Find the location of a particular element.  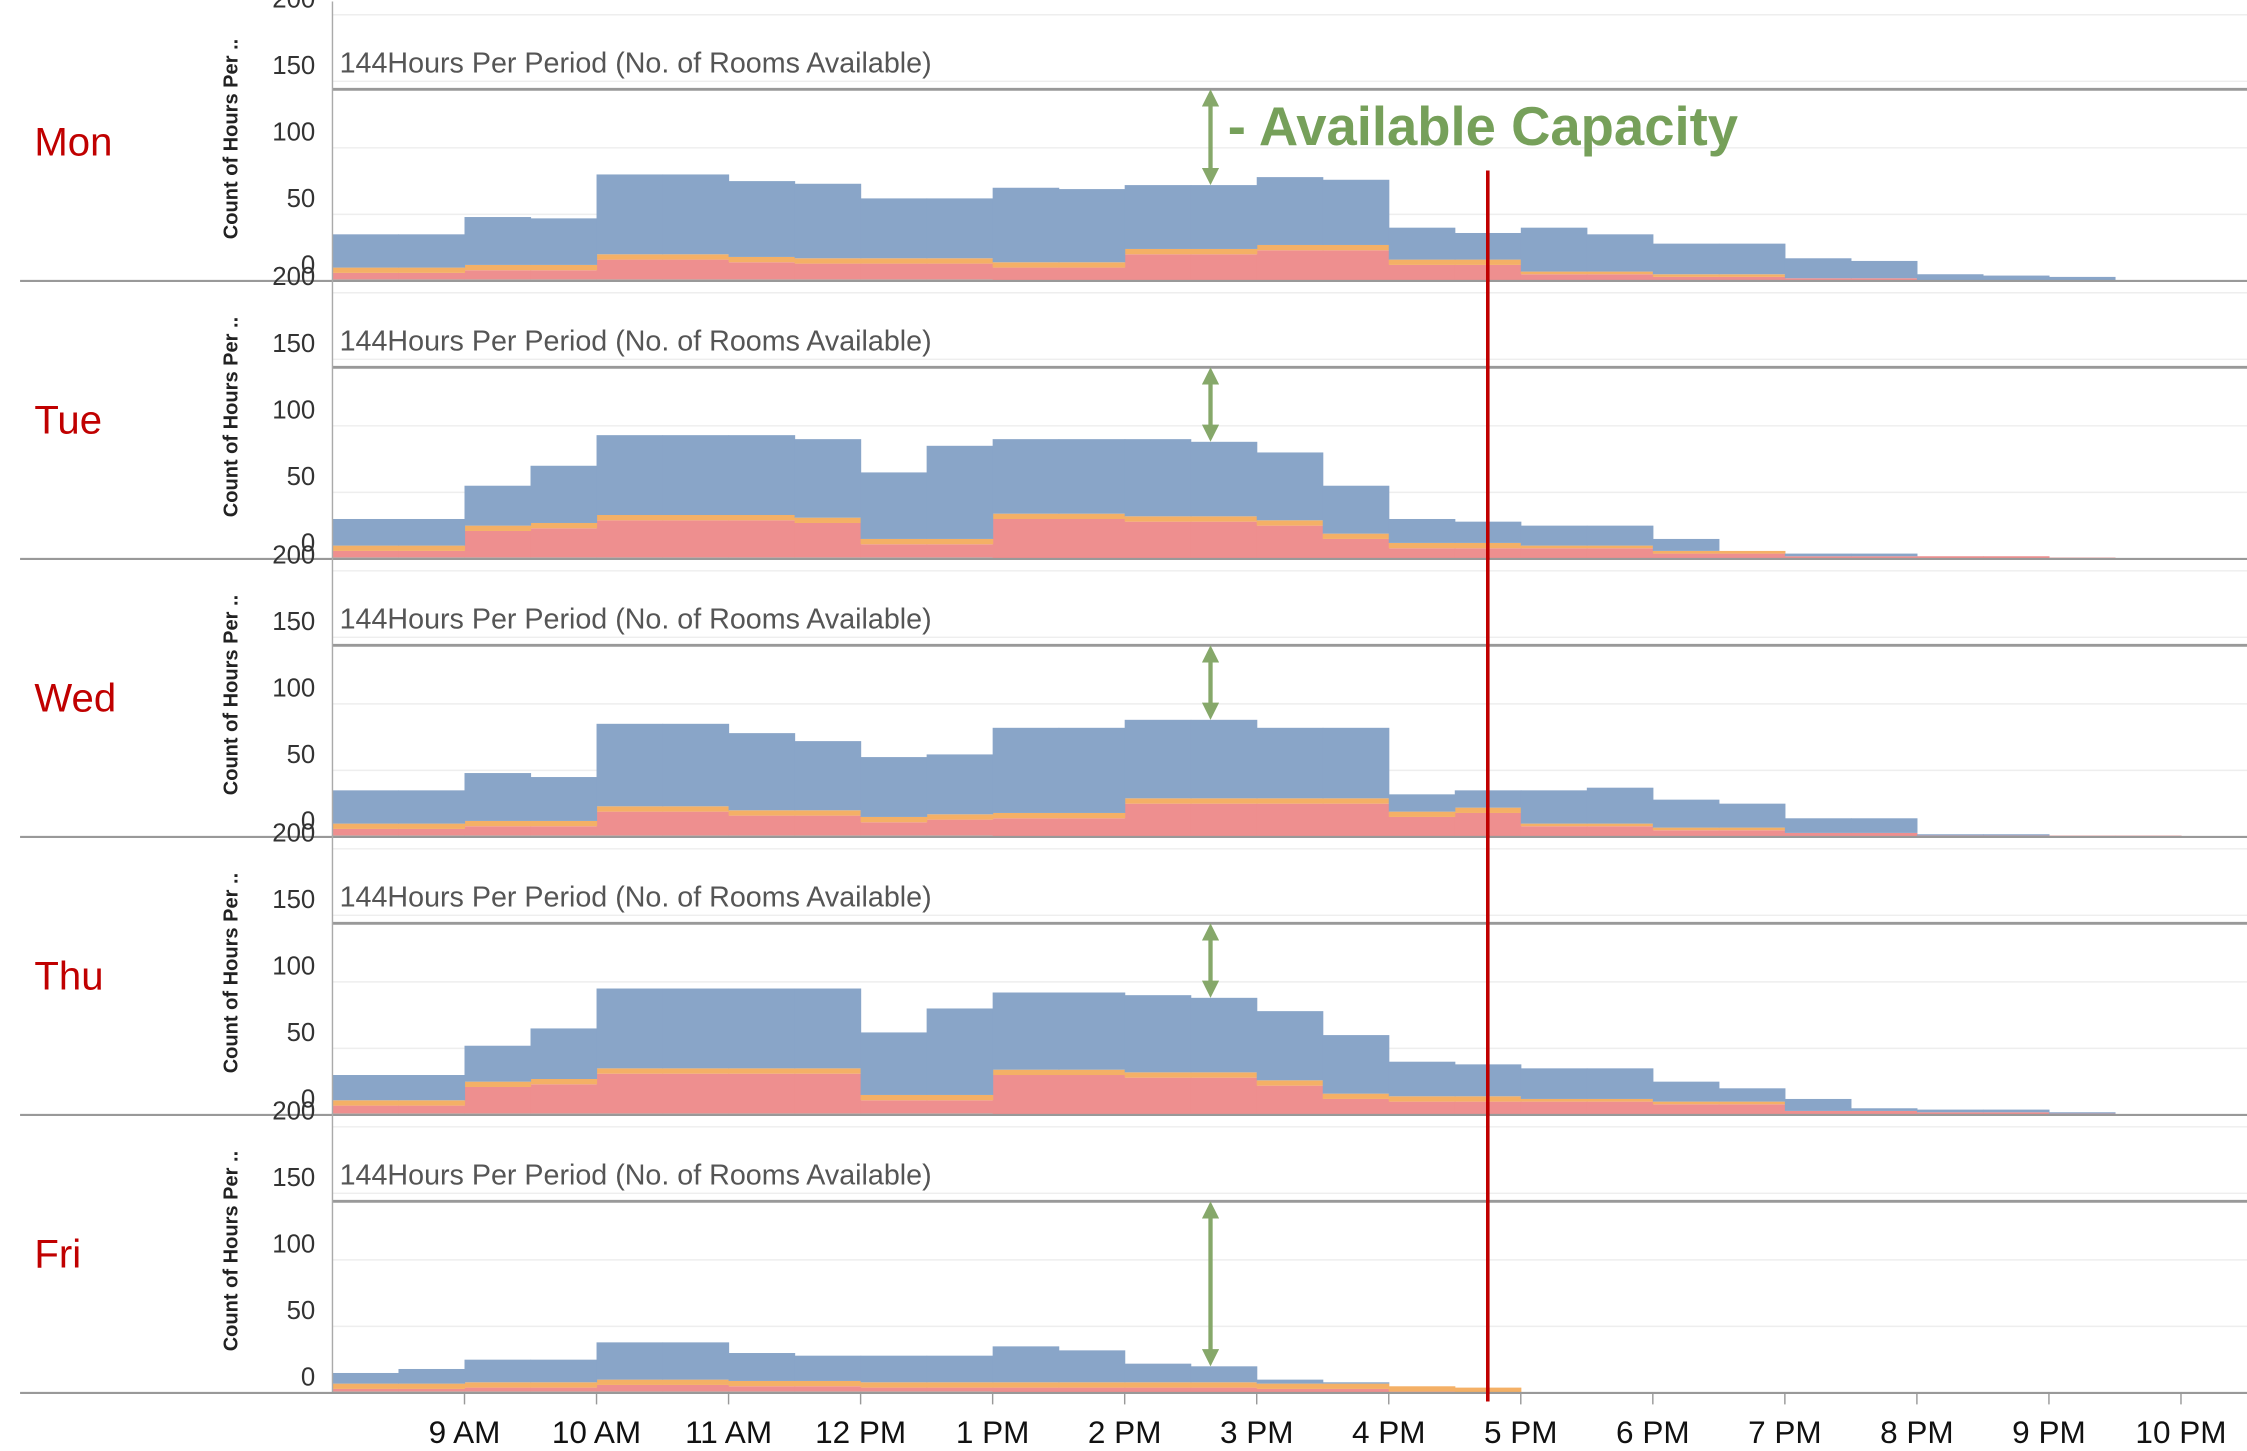

y-tick-label: 50 is located at coordinates (301, 1033).